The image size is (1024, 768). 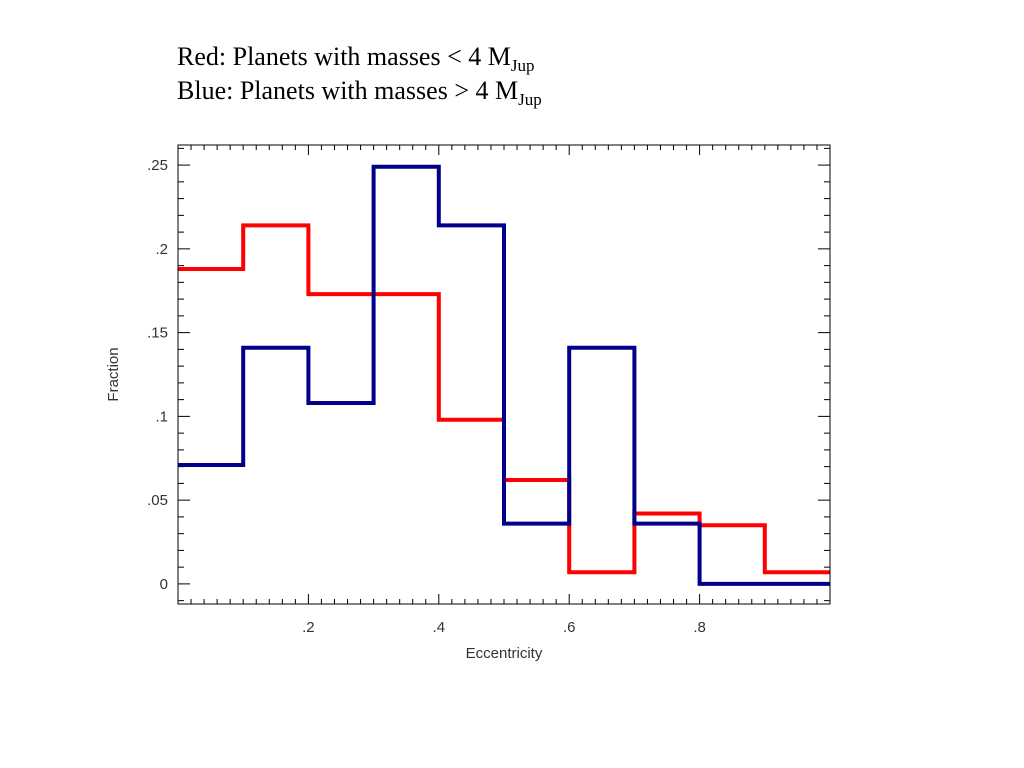 I want to click on caption-line-blue-subscript: Jup, so click(x=530, y=99).